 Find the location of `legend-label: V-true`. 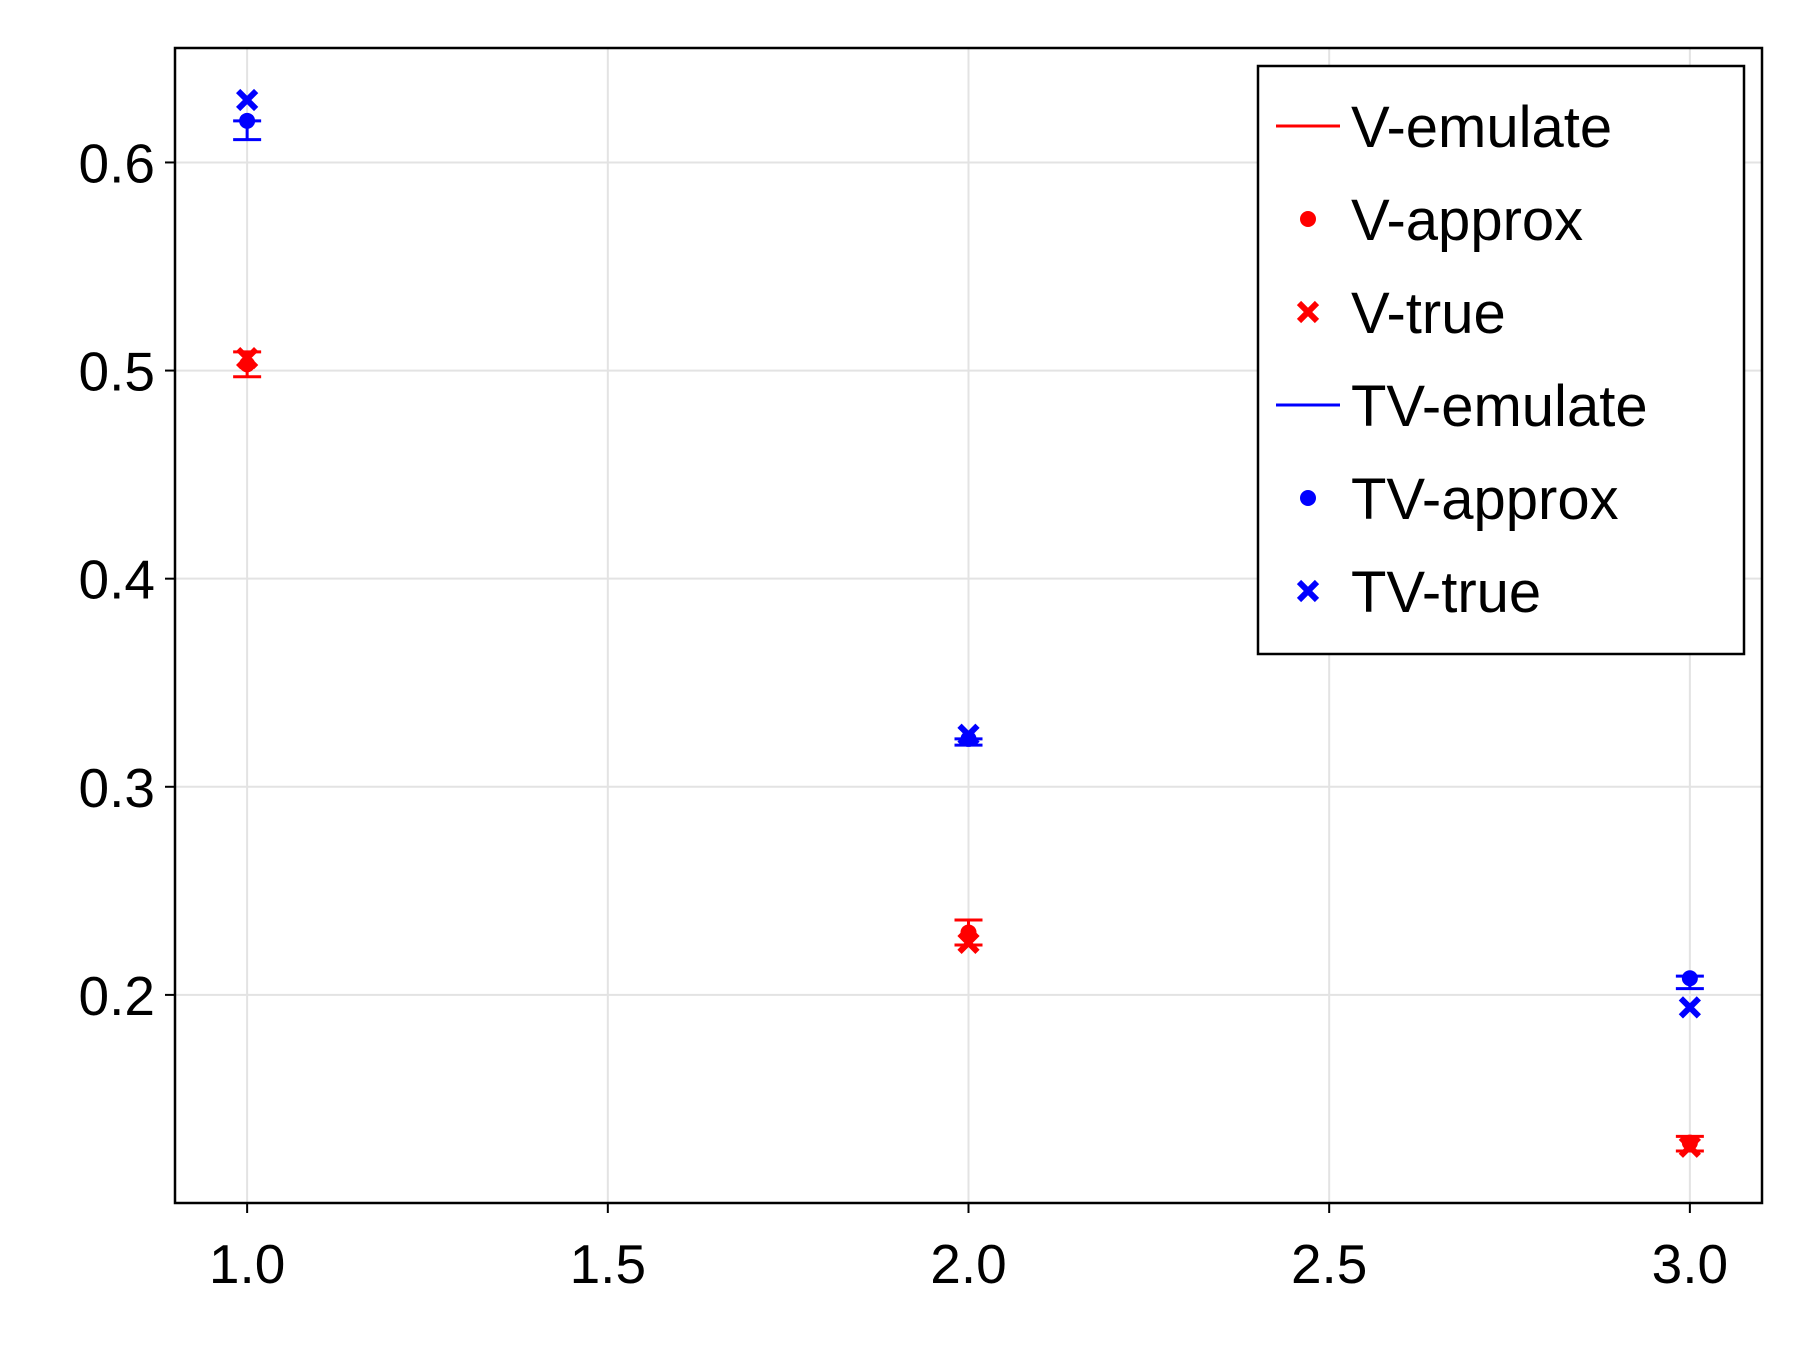

legend-label: V-true is located at coordinates (1428, 313).